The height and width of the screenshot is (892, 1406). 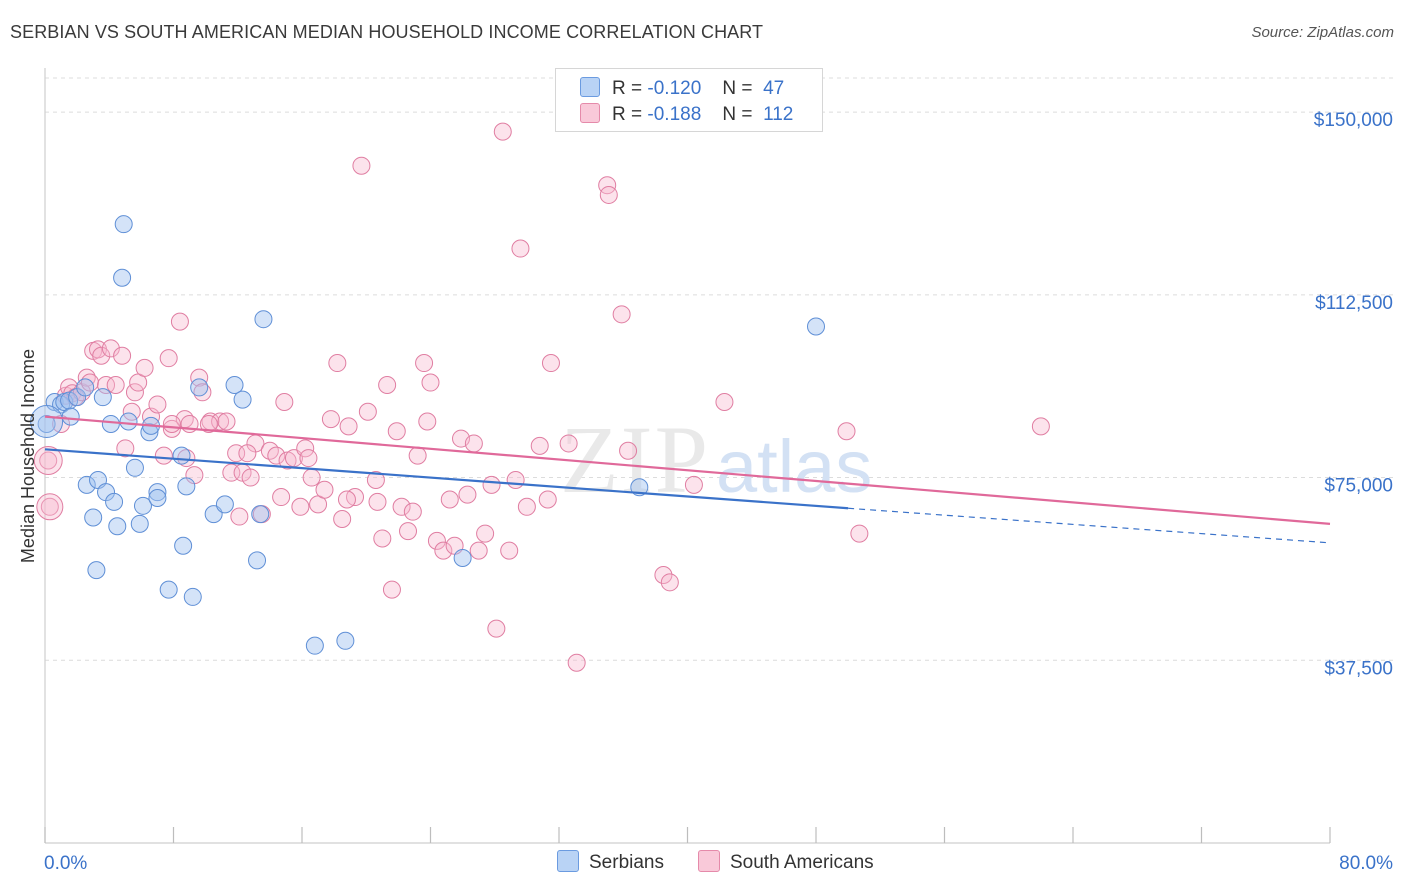 I want to click on south-americans-legend-swatch, so click(x=709, y=861).